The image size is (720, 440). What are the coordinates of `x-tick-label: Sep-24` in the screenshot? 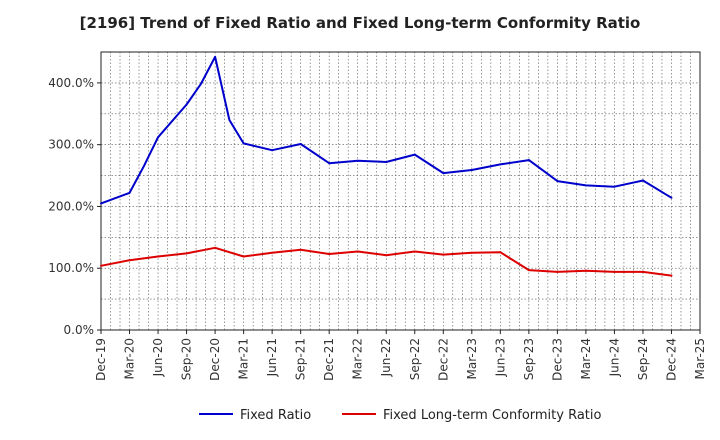 It's located at (643, 359).